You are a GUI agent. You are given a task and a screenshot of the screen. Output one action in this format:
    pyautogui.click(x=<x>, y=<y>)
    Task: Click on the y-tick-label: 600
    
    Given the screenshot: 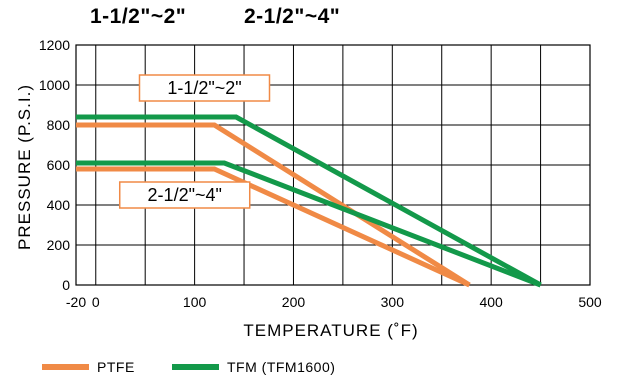 What is the action you would take?
    pyautogui.click(x=59, y=165)
    